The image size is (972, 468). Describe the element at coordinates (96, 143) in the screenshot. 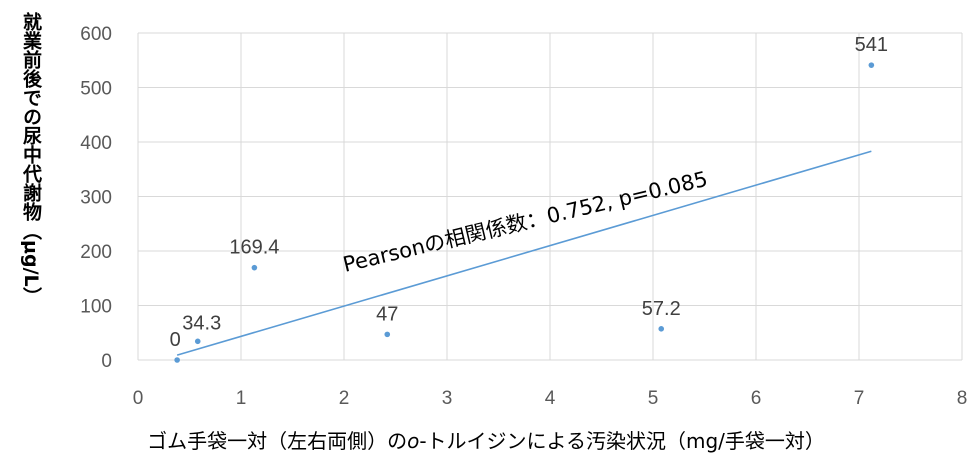

I see `y-tick-label-4: 400` at that location.